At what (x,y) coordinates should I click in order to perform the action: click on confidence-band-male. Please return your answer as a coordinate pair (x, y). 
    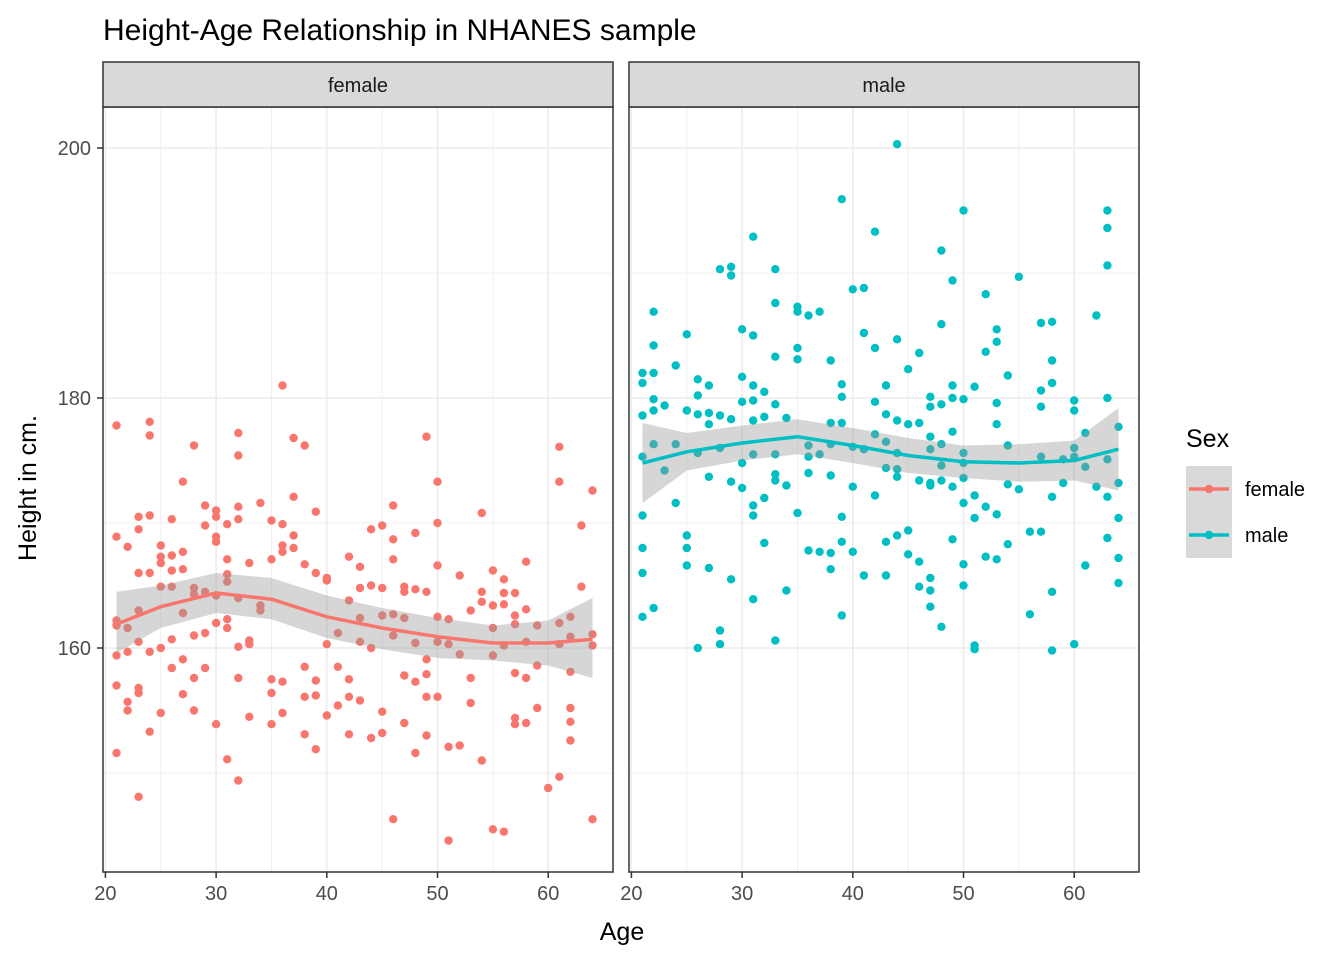
    Looking at the image, I should click on (880, 455).